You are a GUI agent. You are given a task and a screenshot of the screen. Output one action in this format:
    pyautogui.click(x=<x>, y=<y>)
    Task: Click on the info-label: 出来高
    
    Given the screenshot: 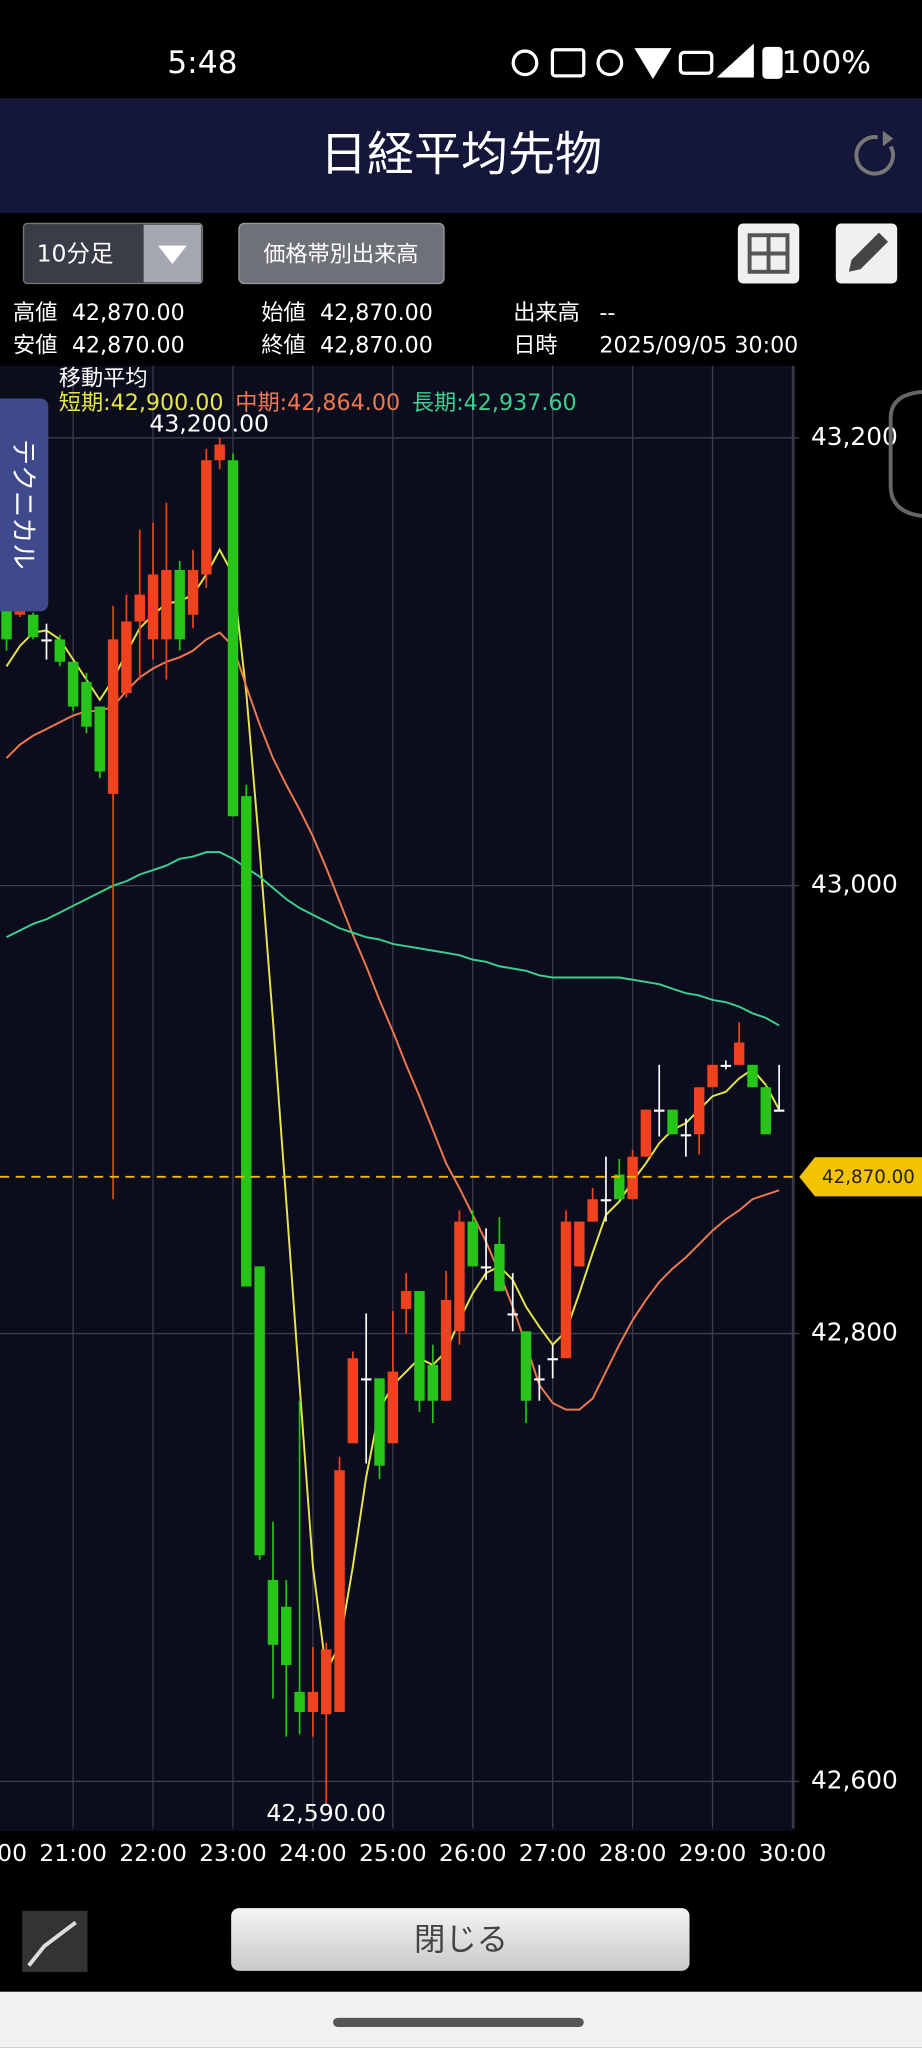 What is the action you would take?
    pyautogui.click(x=546, y=313)
    